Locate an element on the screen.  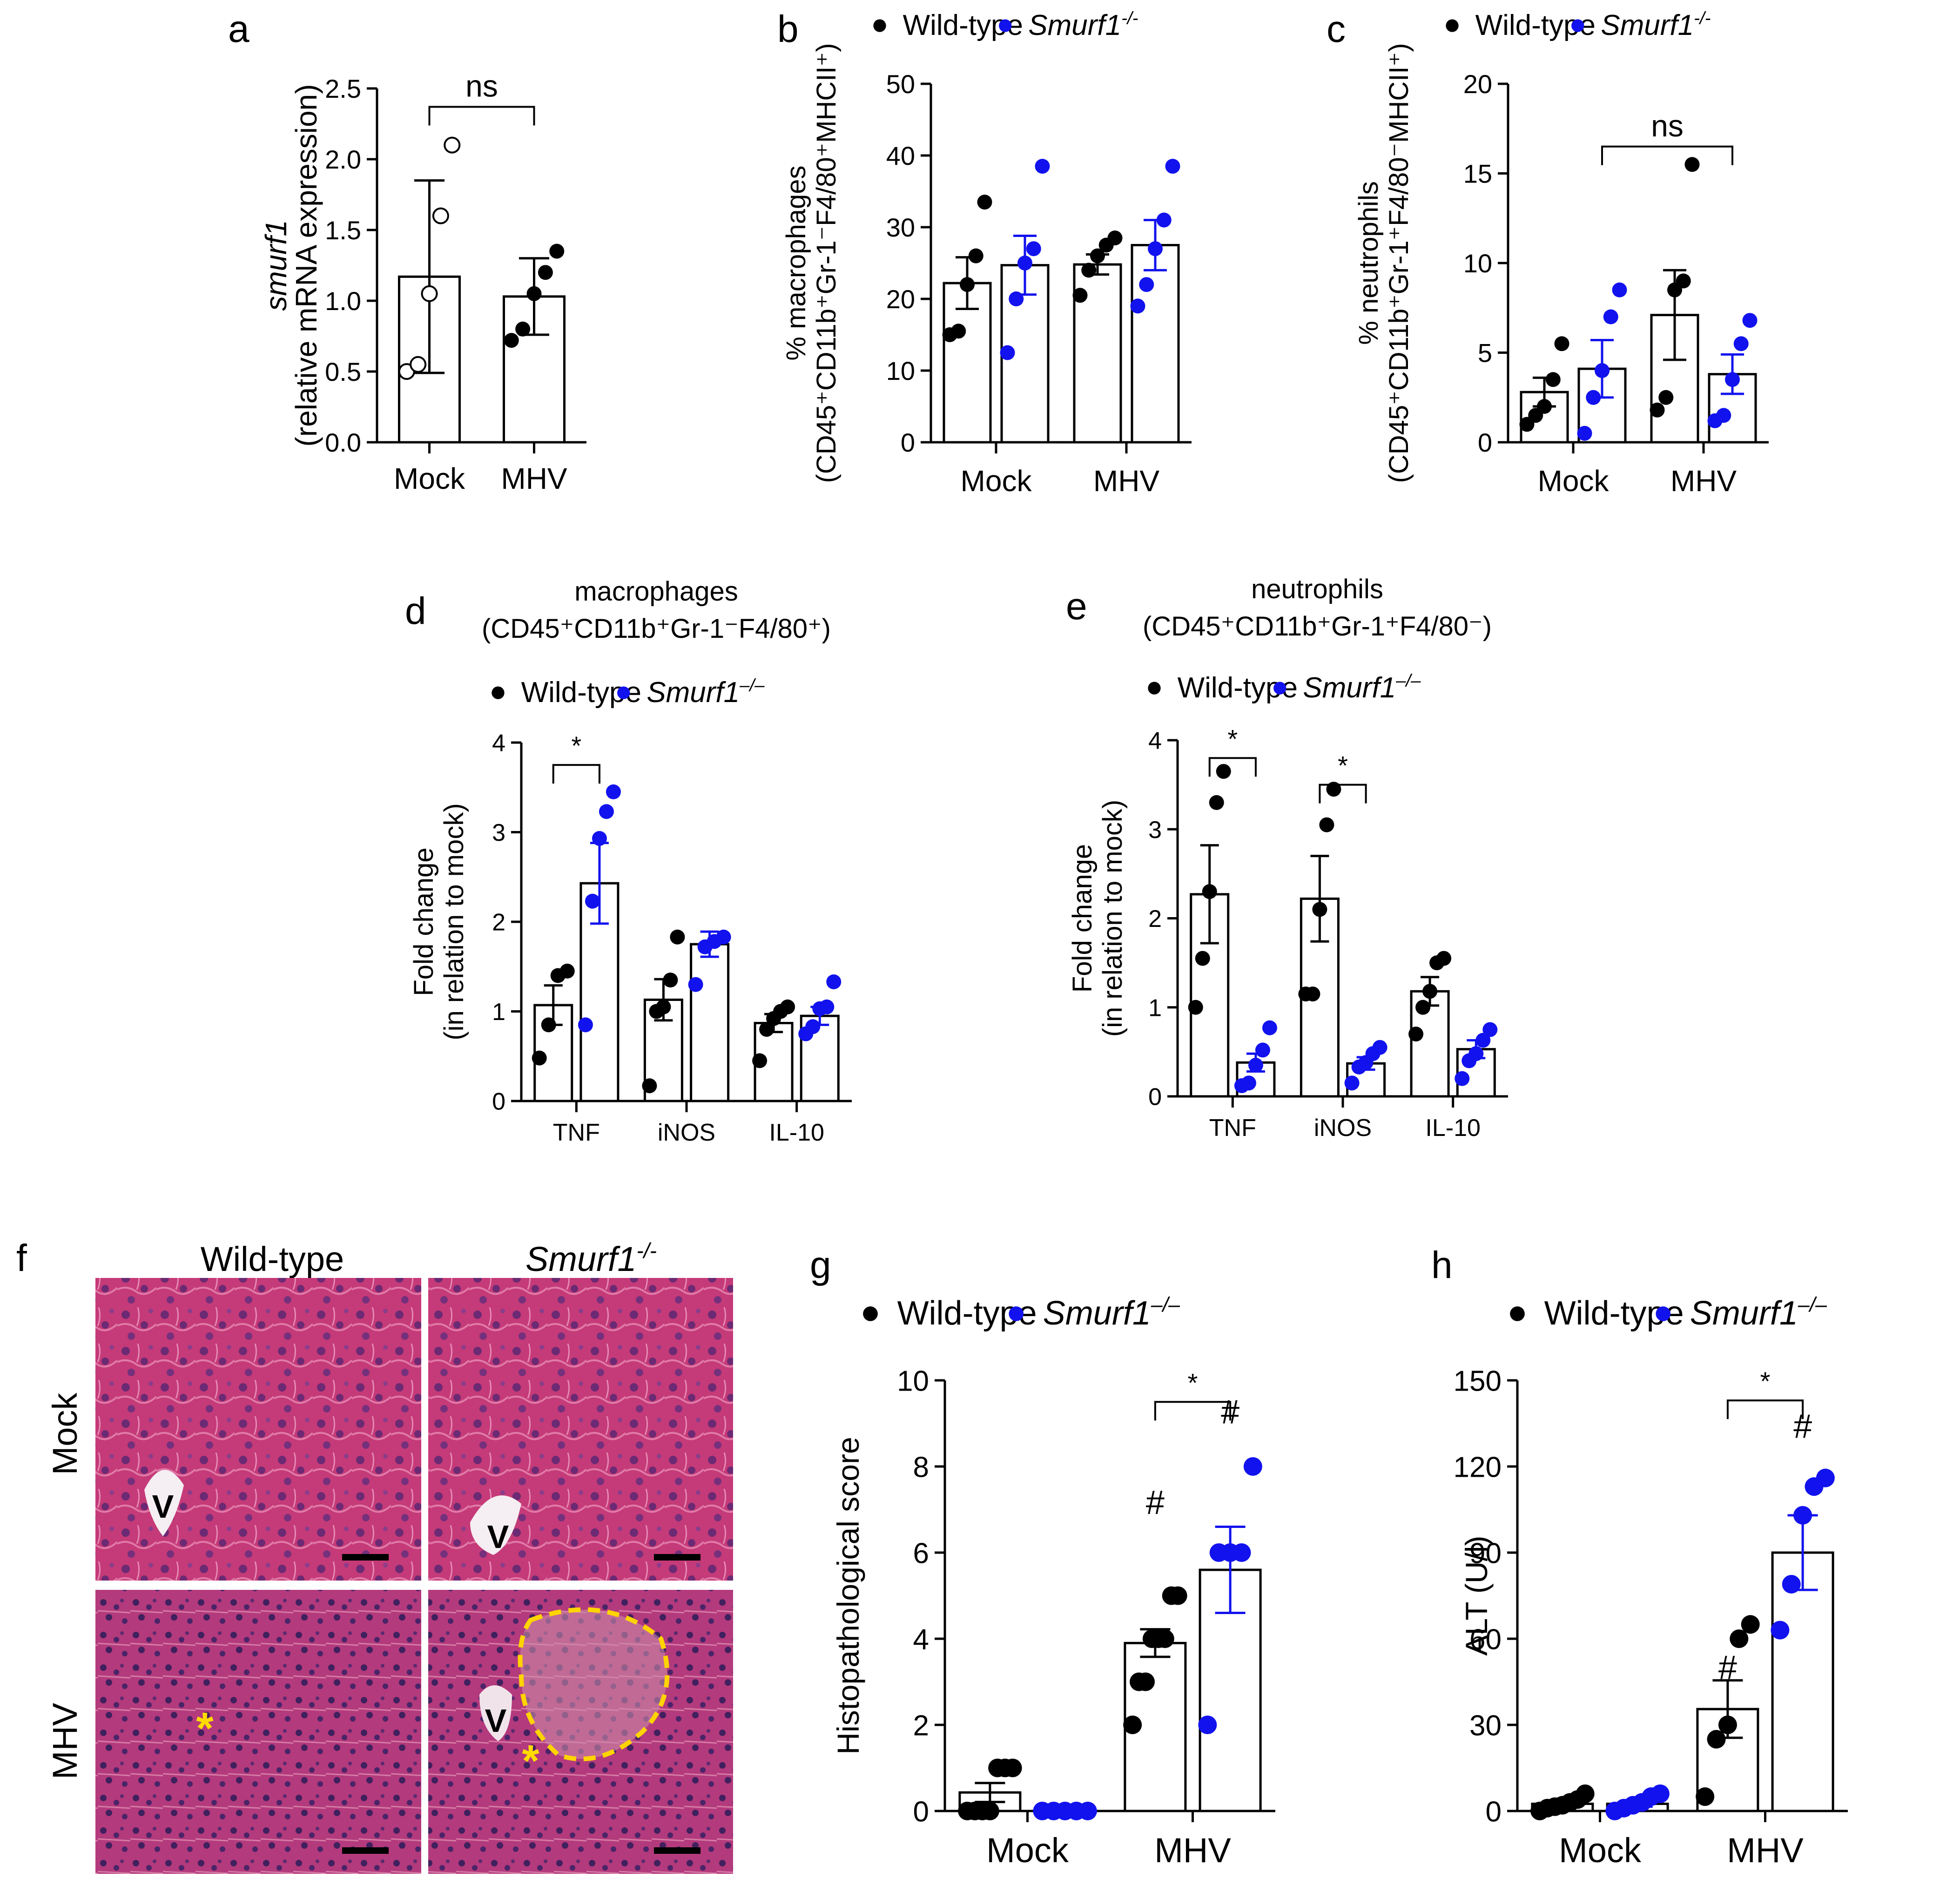
panel-letter: c is located at coordinates (1336, 29).